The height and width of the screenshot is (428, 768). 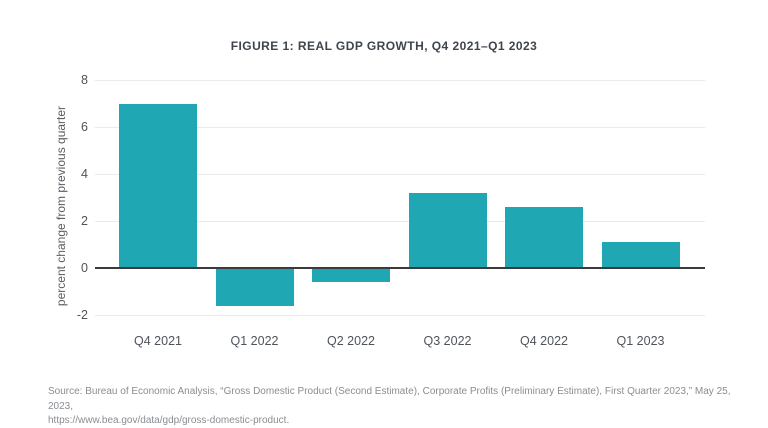 What do you see at coordinates (82, 315) in the screenshot?
I see `y-tick-label: -2` at bounding box center [82, 315].